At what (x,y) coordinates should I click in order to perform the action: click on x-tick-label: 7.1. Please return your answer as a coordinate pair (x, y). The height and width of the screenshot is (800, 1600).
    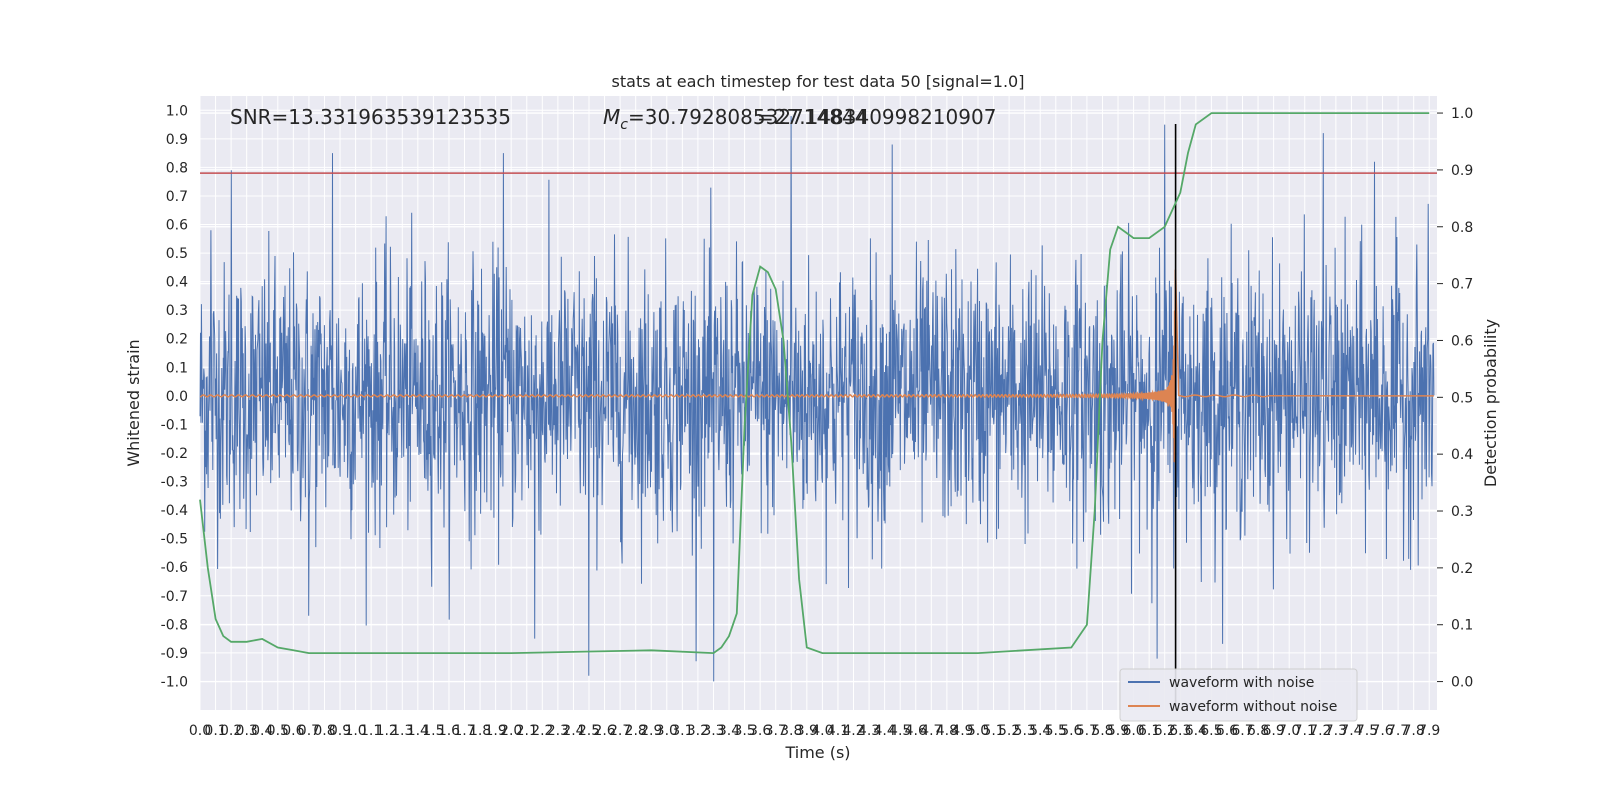
    Looking at the image, I should click on (1305, 731).